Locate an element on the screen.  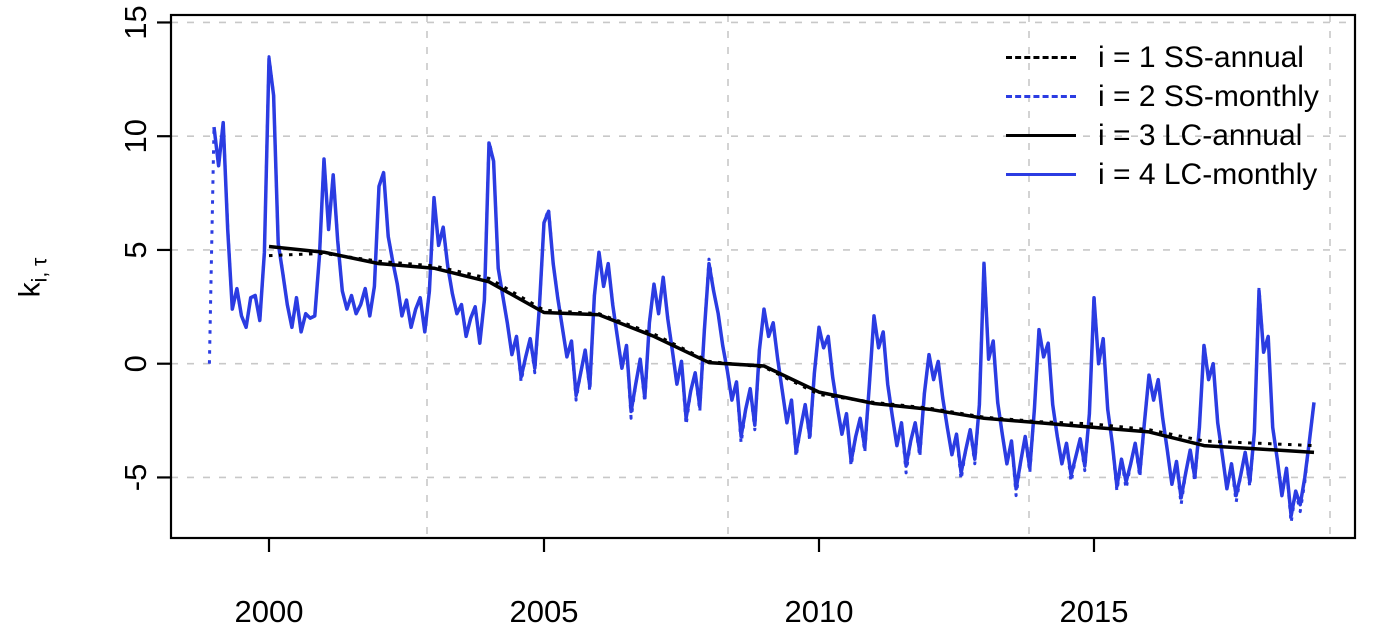
legend-entry-ss-monthly: i = 2 SS-monthly is located at coordinates (1162, 96).